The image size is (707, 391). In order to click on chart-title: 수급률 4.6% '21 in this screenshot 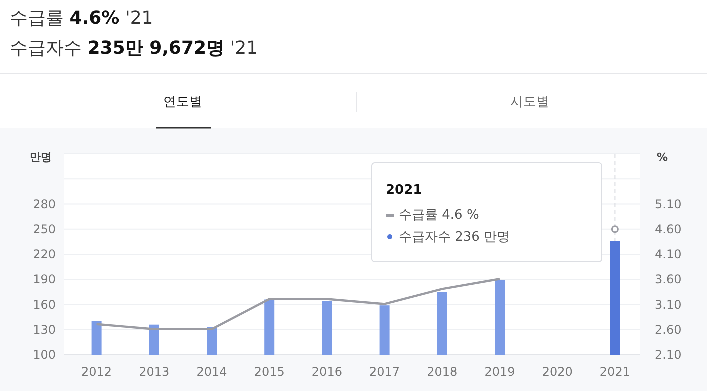, I will do `click(82, 18)`.